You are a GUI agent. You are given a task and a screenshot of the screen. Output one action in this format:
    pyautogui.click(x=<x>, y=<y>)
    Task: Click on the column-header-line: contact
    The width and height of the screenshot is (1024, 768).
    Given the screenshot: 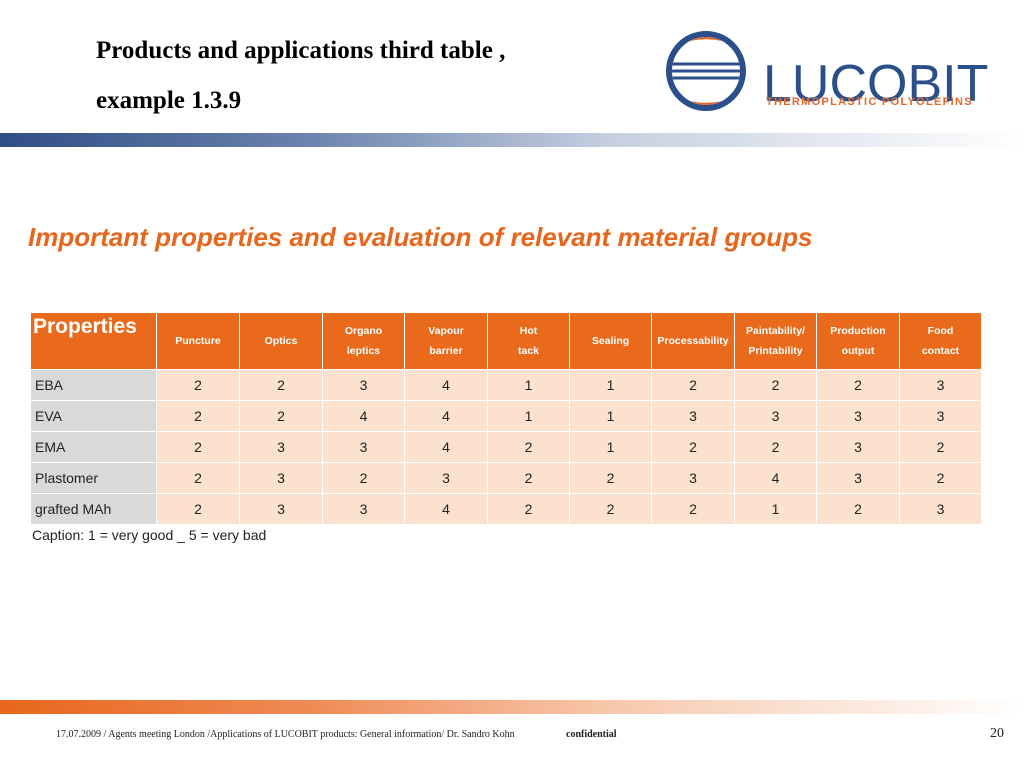 What is the action you would take?
    pyautogui.click(x=940, y=351)
    